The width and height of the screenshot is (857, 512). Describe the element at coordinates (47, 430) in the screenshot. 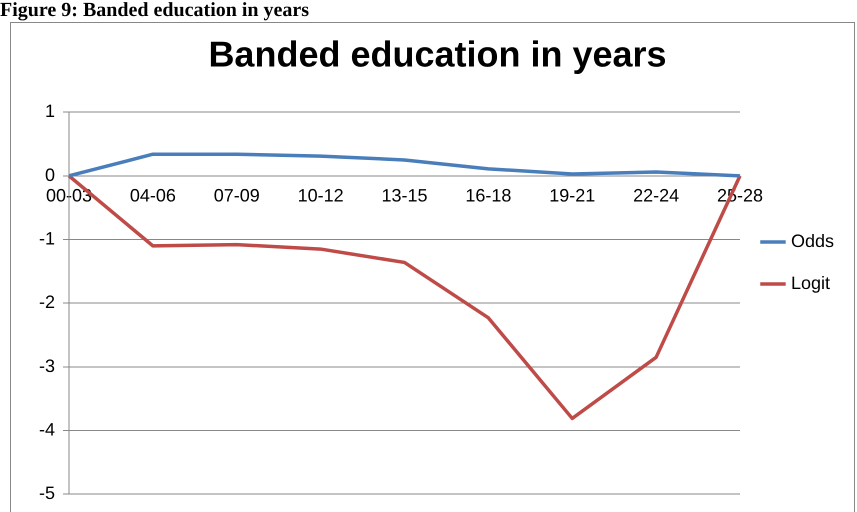

I see `y-tick-label: -4` at that location.